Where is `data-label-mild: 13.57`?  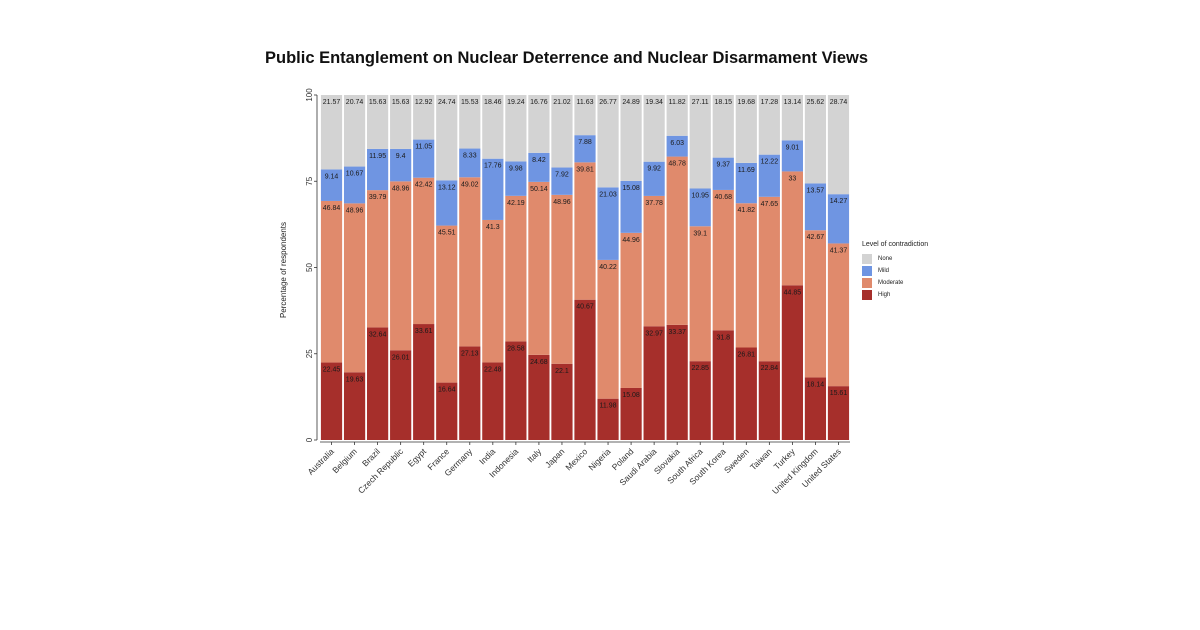 data-label-mild: 13.57 is located at coordinates (816, 190).